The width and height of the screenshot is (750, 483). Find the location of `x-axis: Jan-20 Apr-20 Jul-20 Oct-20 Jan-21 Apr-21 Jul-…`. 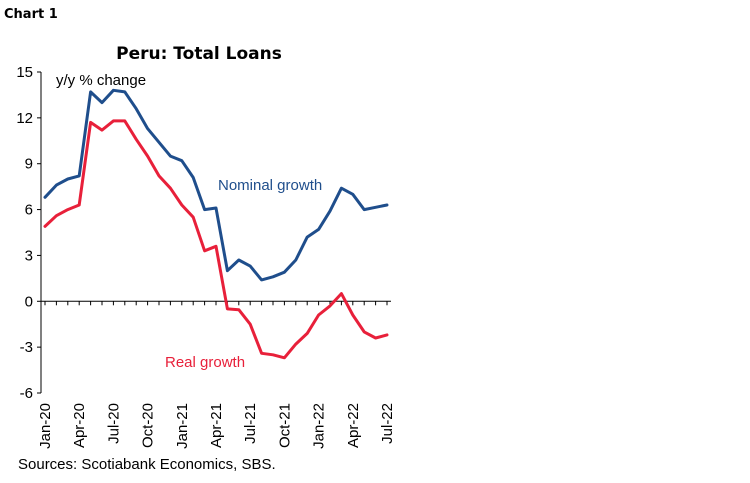

x-axis: Jan-20 Apr-20 Jul-20 Oct-20 Jan-21 Apr-21 Jul-… is located at coordinates (216, 374).